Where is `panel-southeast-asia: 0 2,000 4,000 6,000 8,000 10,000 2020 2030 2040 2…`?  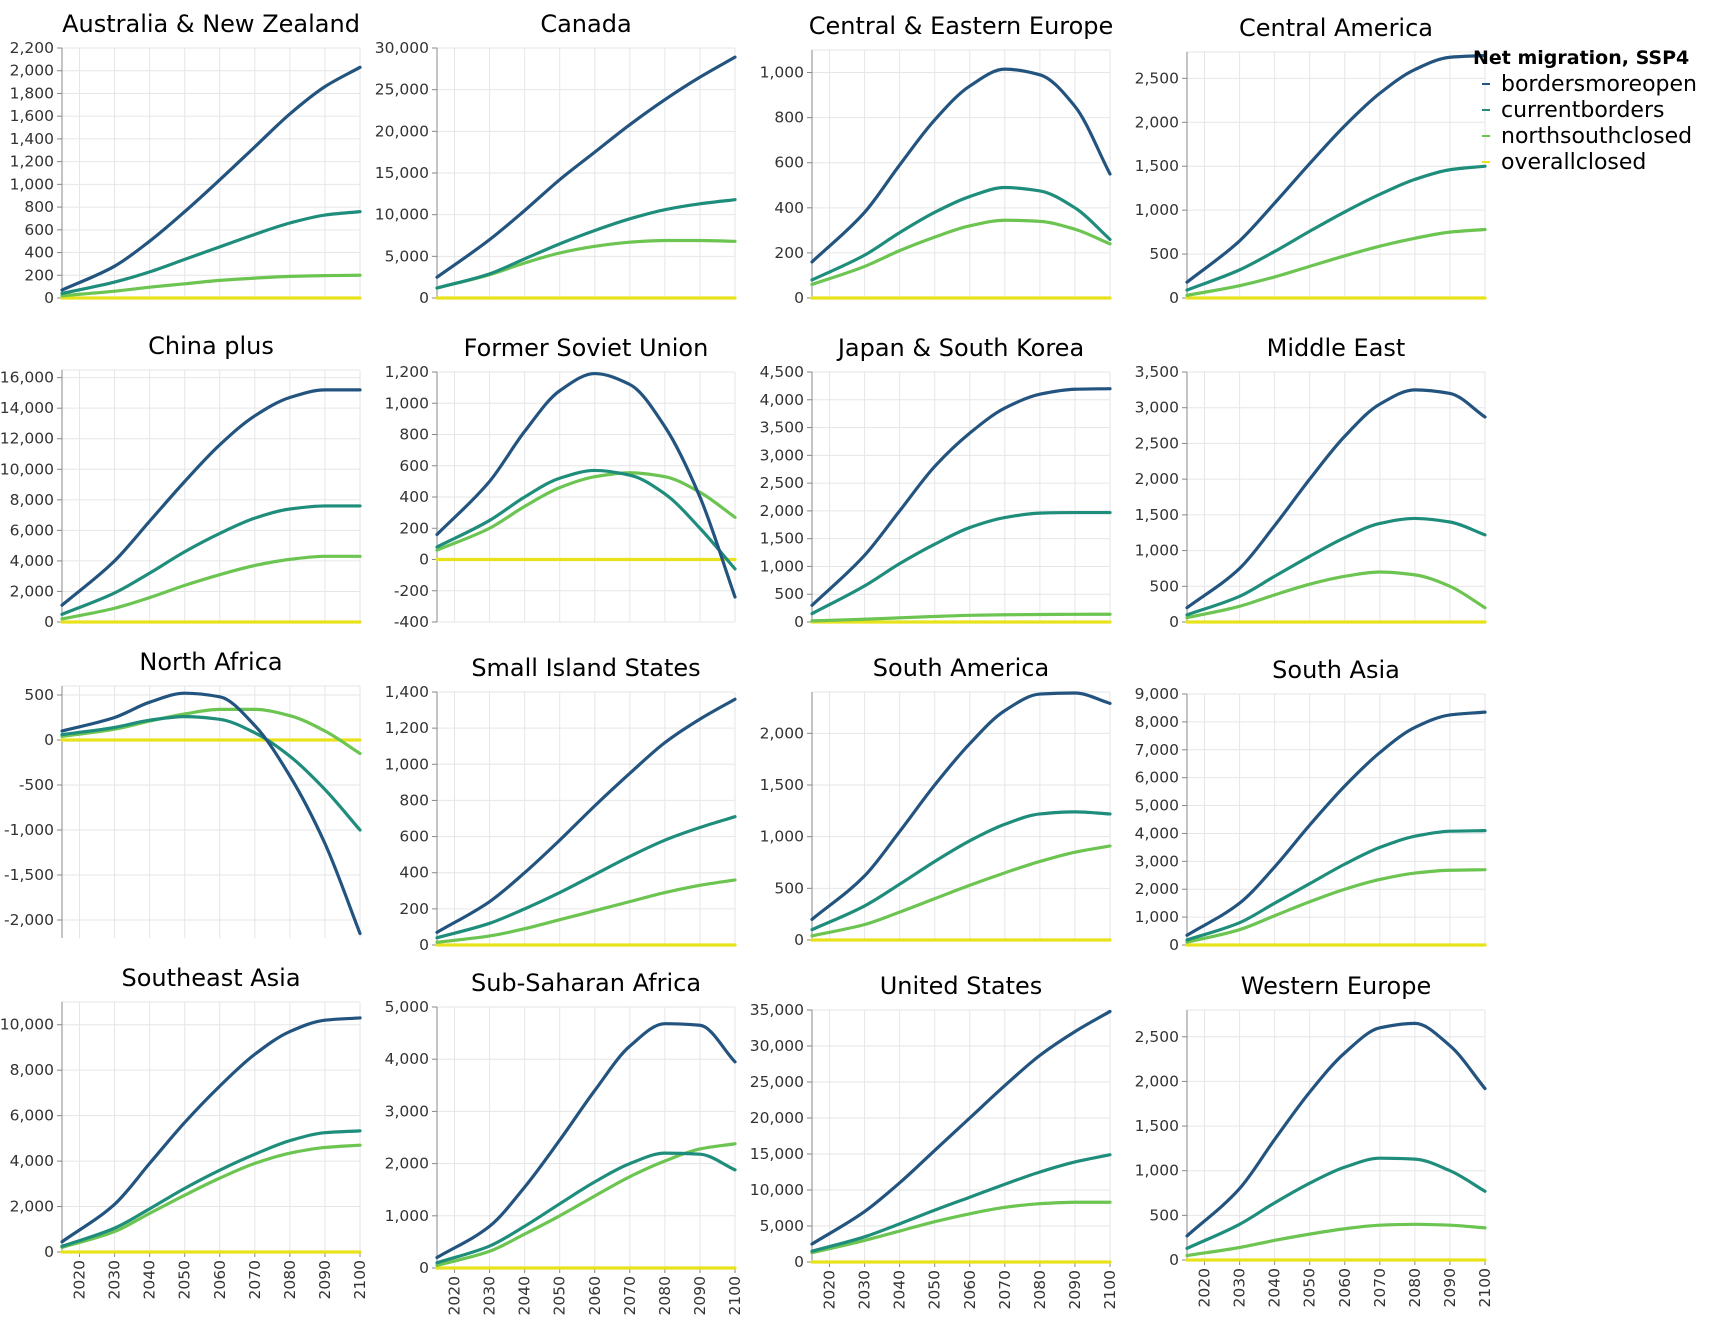 panel-southeast-asia: 0 2,000 4,000 6,000 8,000 10,000 2020 2030 2040 2… is located at coordinates (184, 1131).